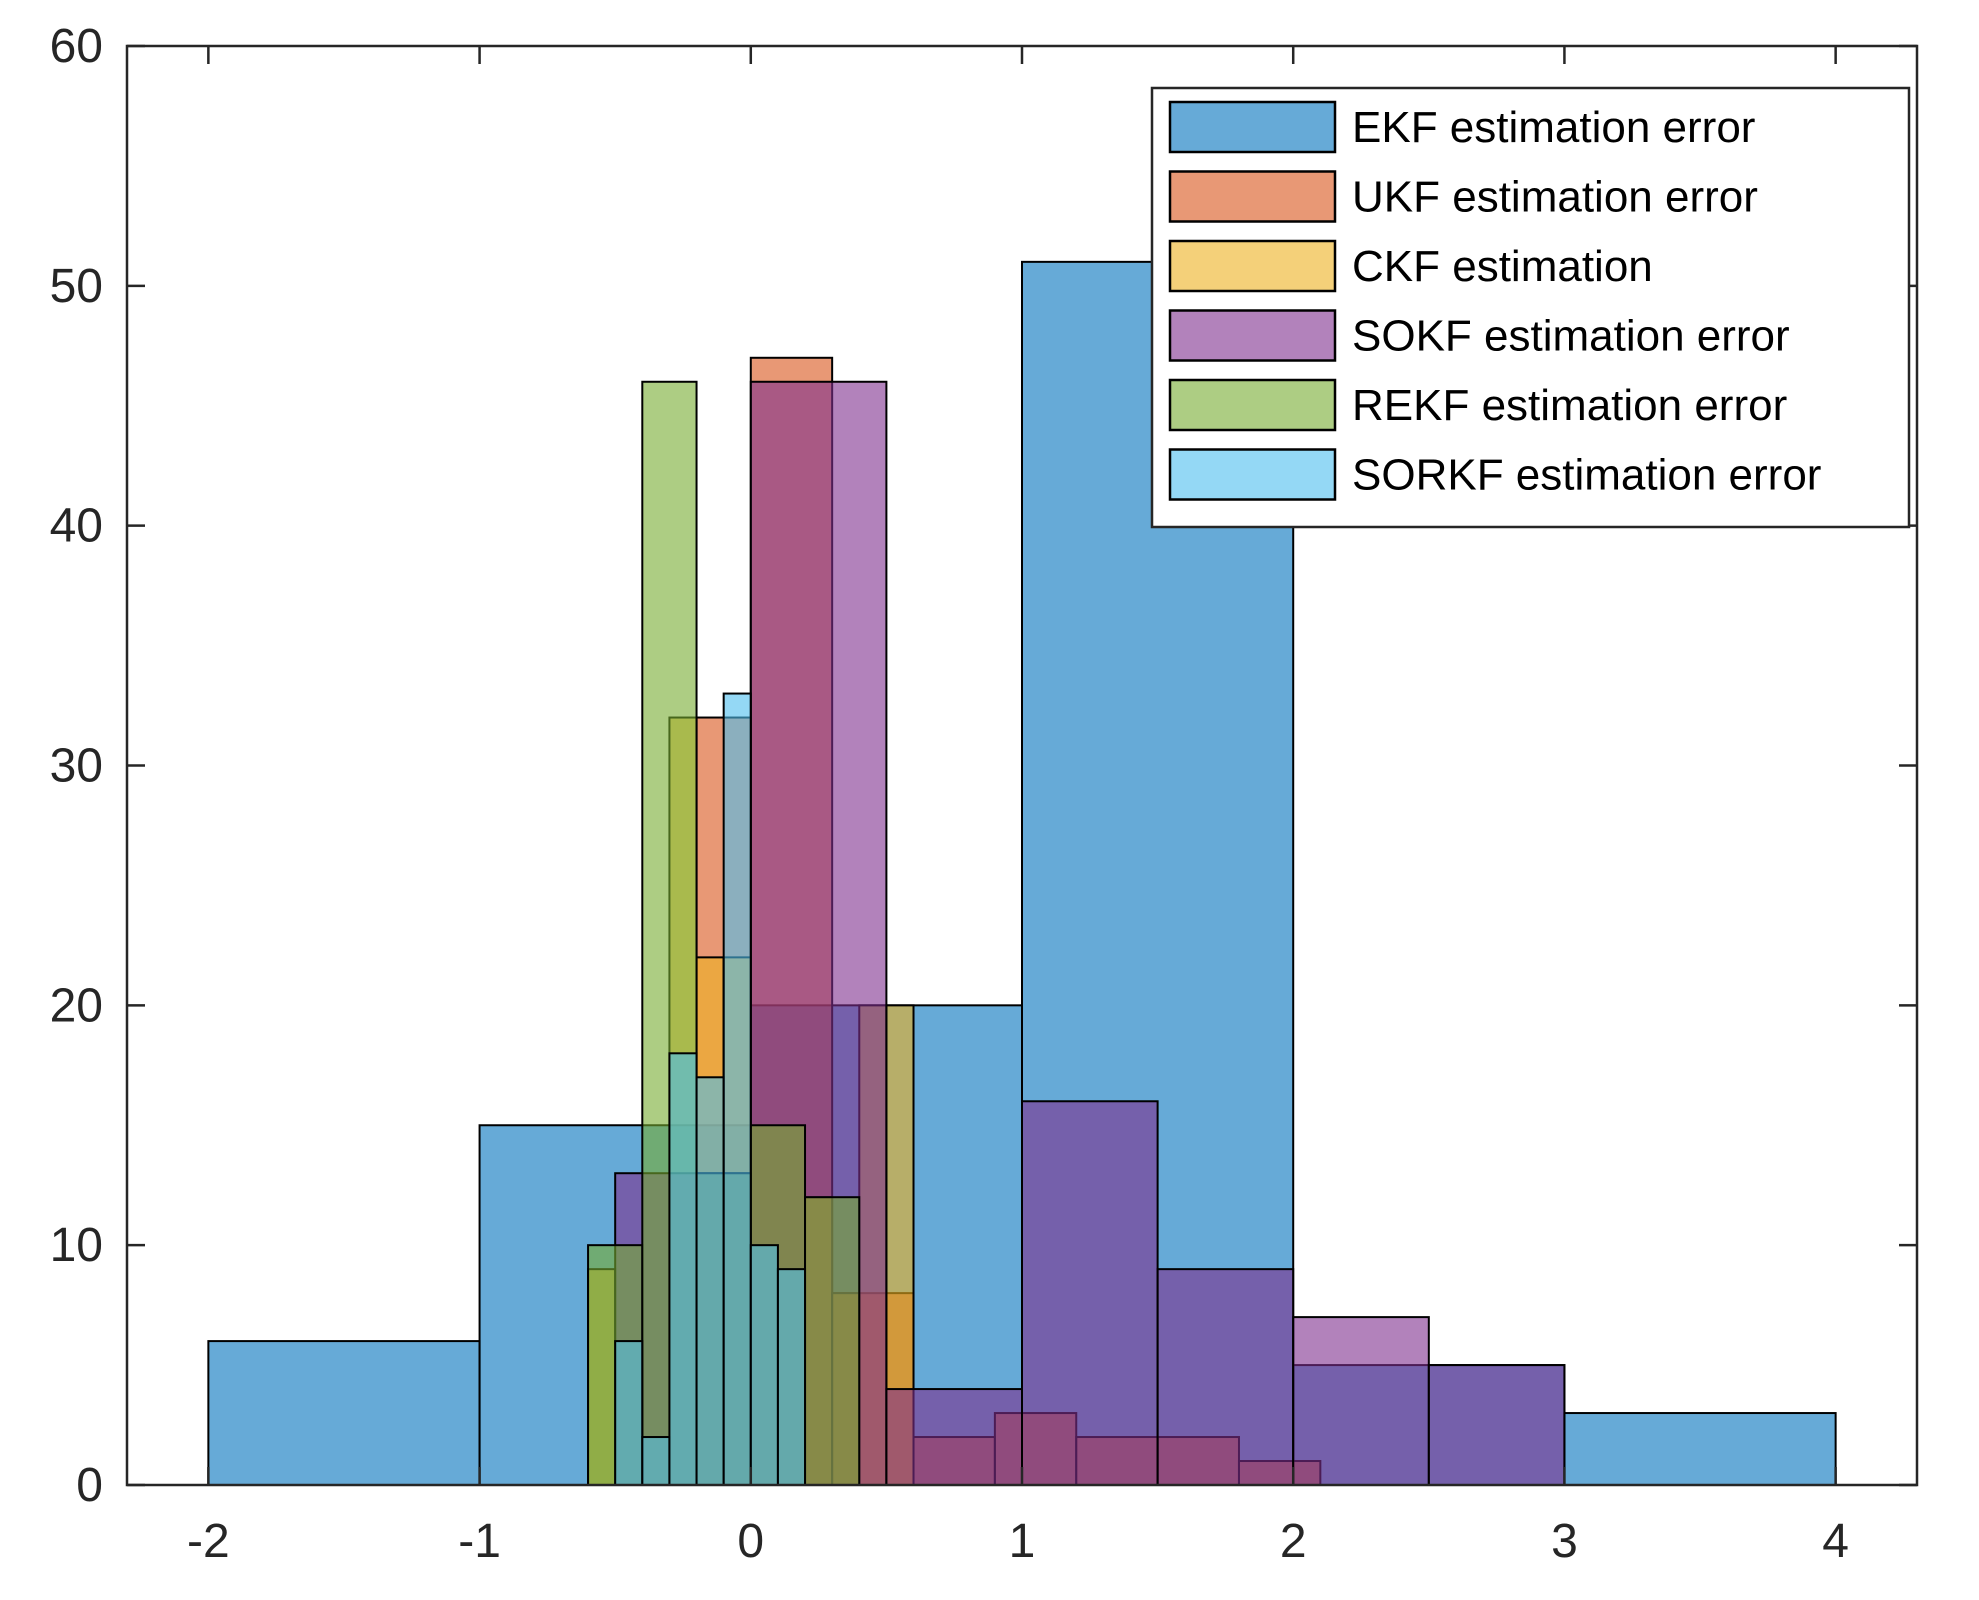 This screenshot has width=1979, height=1600. Describe the element at coordinates (1502, 266) in the screenshot. I see `legend-label-ckf-estimation: CKF estimation` at that location.